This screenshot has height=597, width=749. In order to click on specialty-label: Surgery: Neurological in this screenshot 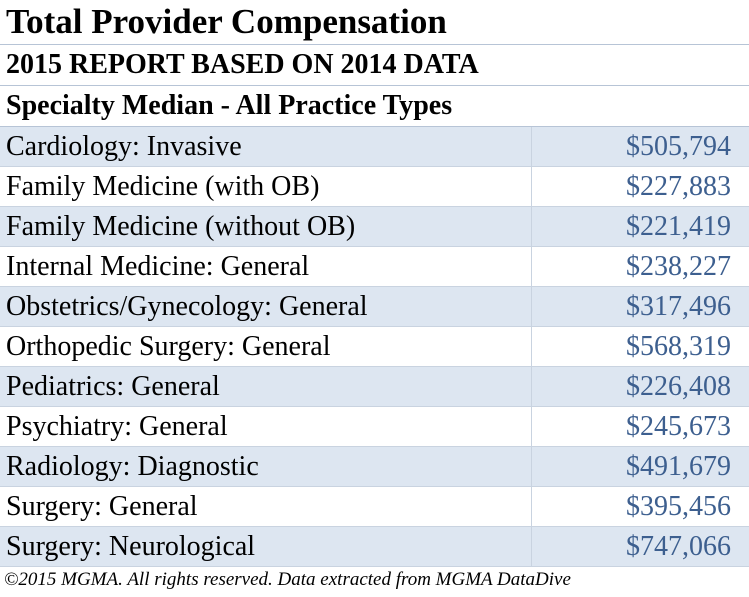, I will do `click(266, 546)`.